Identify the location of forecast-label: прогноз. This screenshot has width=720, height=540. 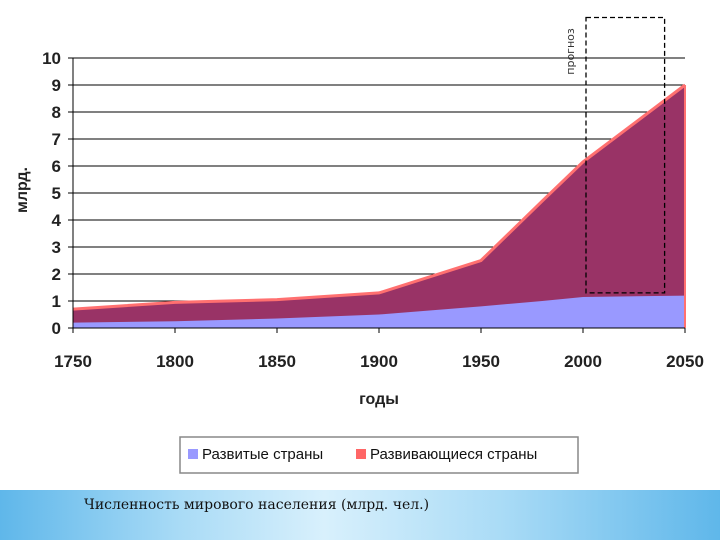
(570, 51).